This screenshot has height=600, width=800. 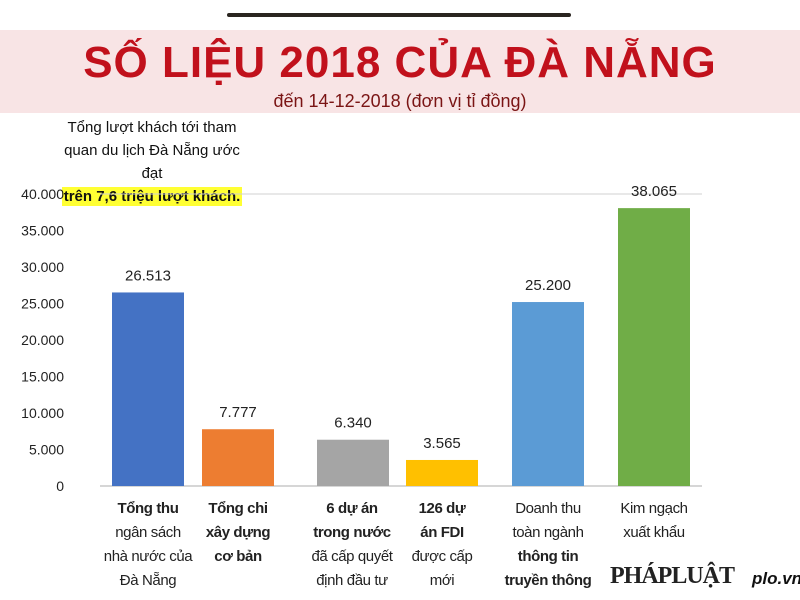 I want to click on category-label-line: Đà Nẵng, so click(x=148, y=580).